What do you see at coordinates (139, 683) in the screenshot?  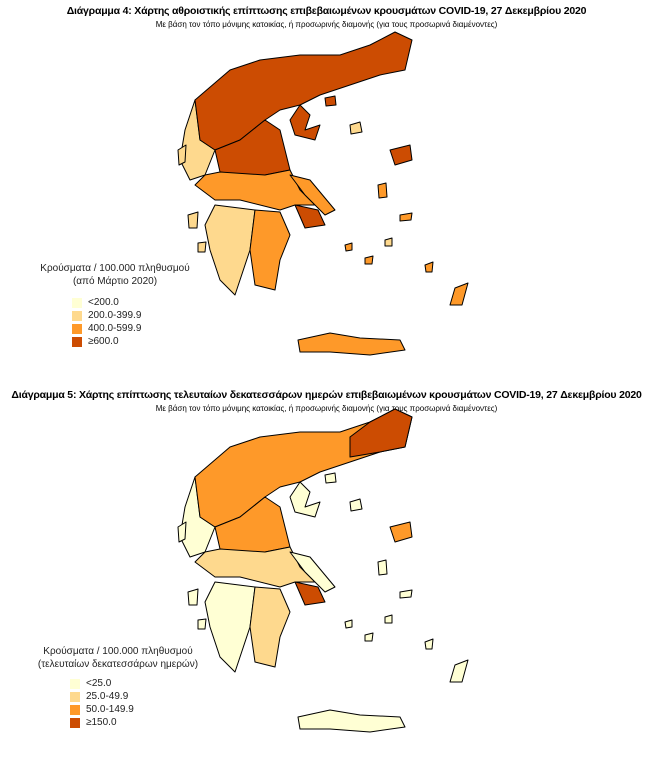 I see `legend-item: <25.0` at bounding box center [139, 683].